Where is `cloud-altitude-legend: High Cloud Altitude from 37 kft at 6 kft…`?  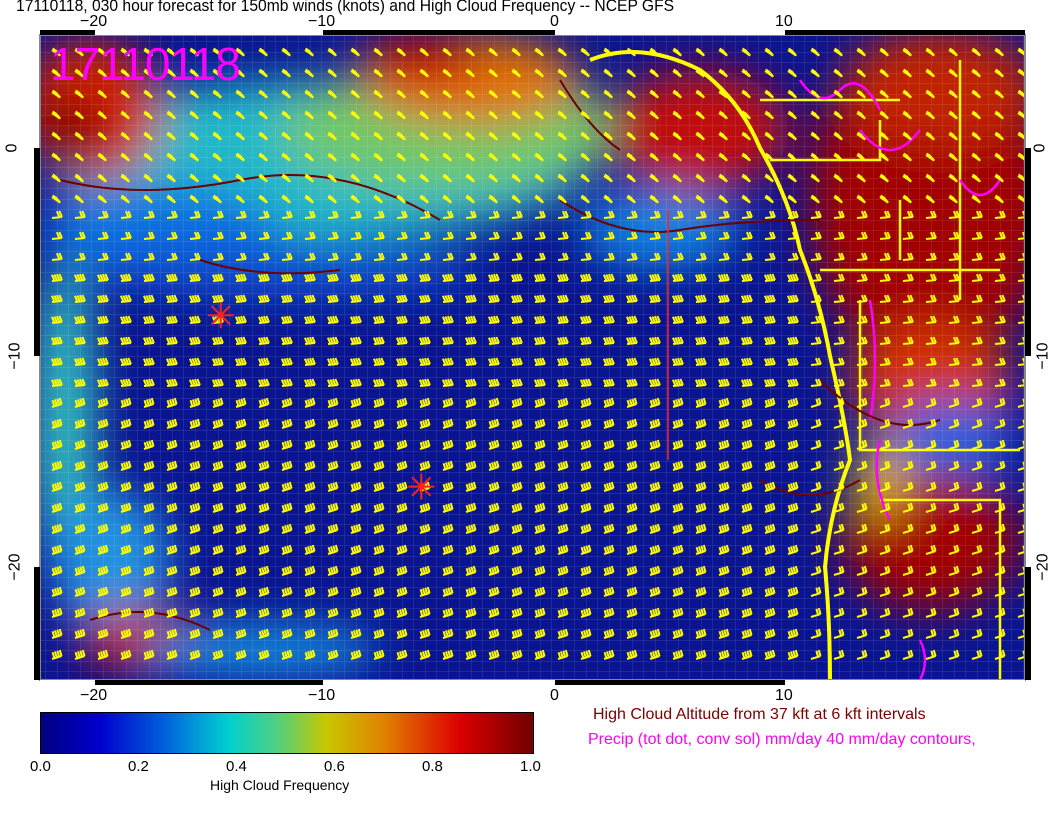 cloud-altitude-legend: High Cloud Altitude from 37 kft at 6 kft… is located at coordinates (759, 714).